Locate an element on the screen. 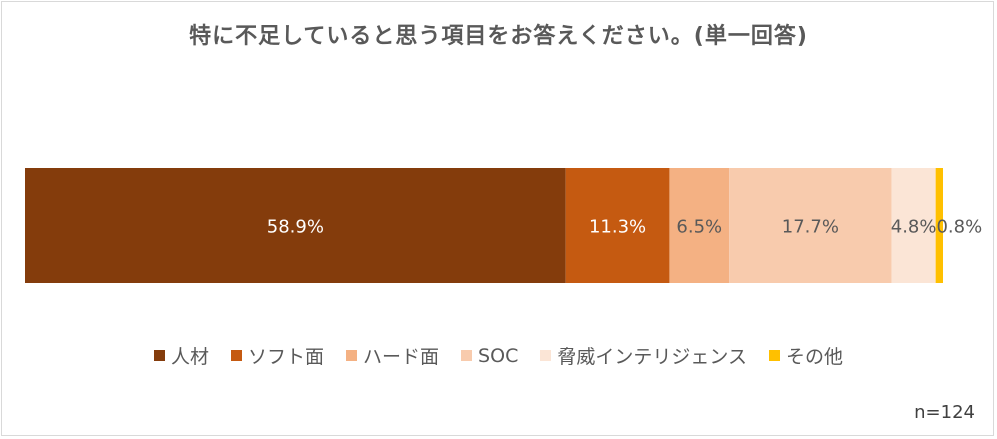 This screenshot has height=439, width=997. data-label-3: 17.7% is located at coordinates (810, 227).